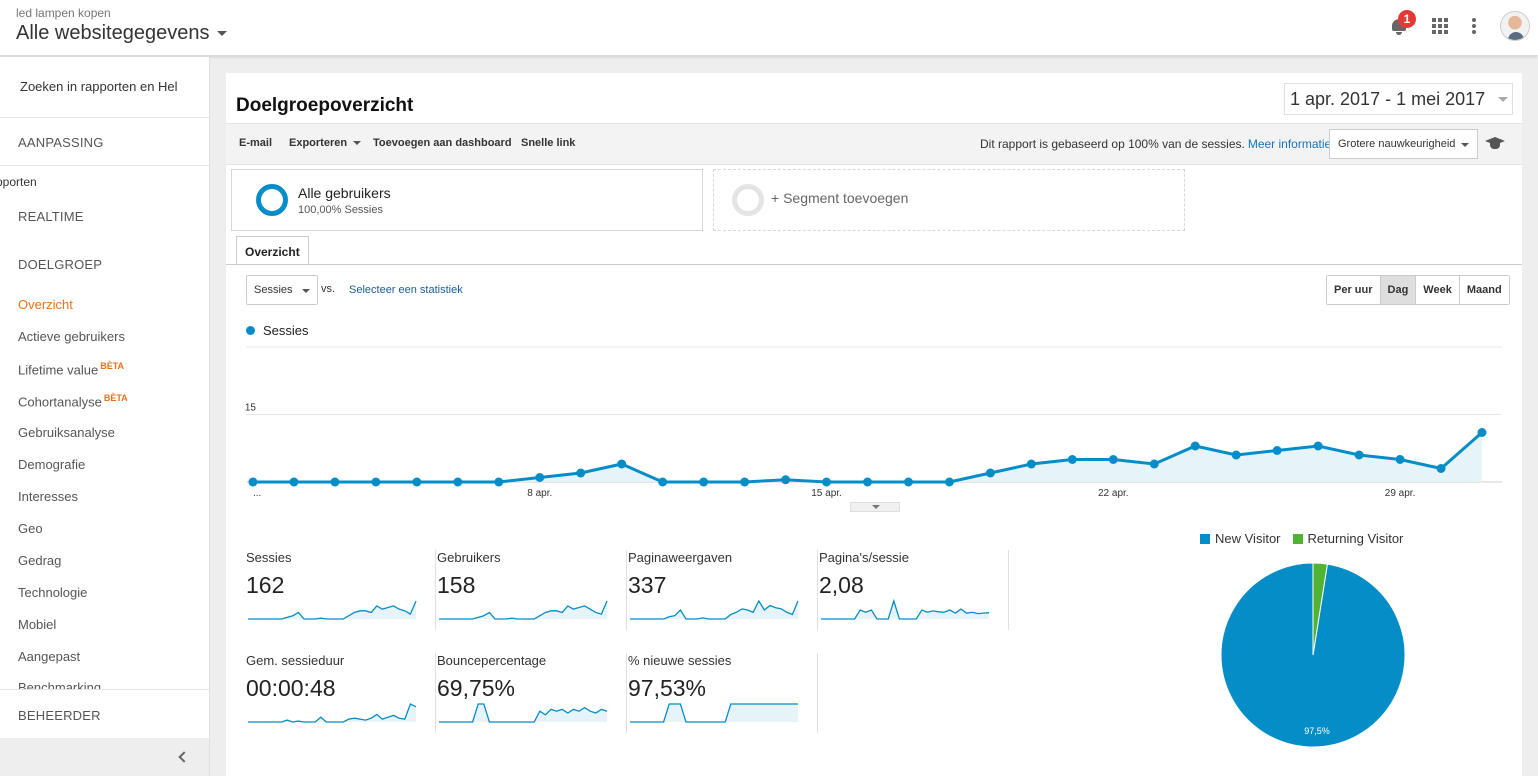 Image resolution: width=1538 pixels, height=776 pixels. What do you see at coordinates (1403, 144) in the screenshot?
I see `precision-select: Grotere nauwkeurigheid` at bounding box center [1403, 144].